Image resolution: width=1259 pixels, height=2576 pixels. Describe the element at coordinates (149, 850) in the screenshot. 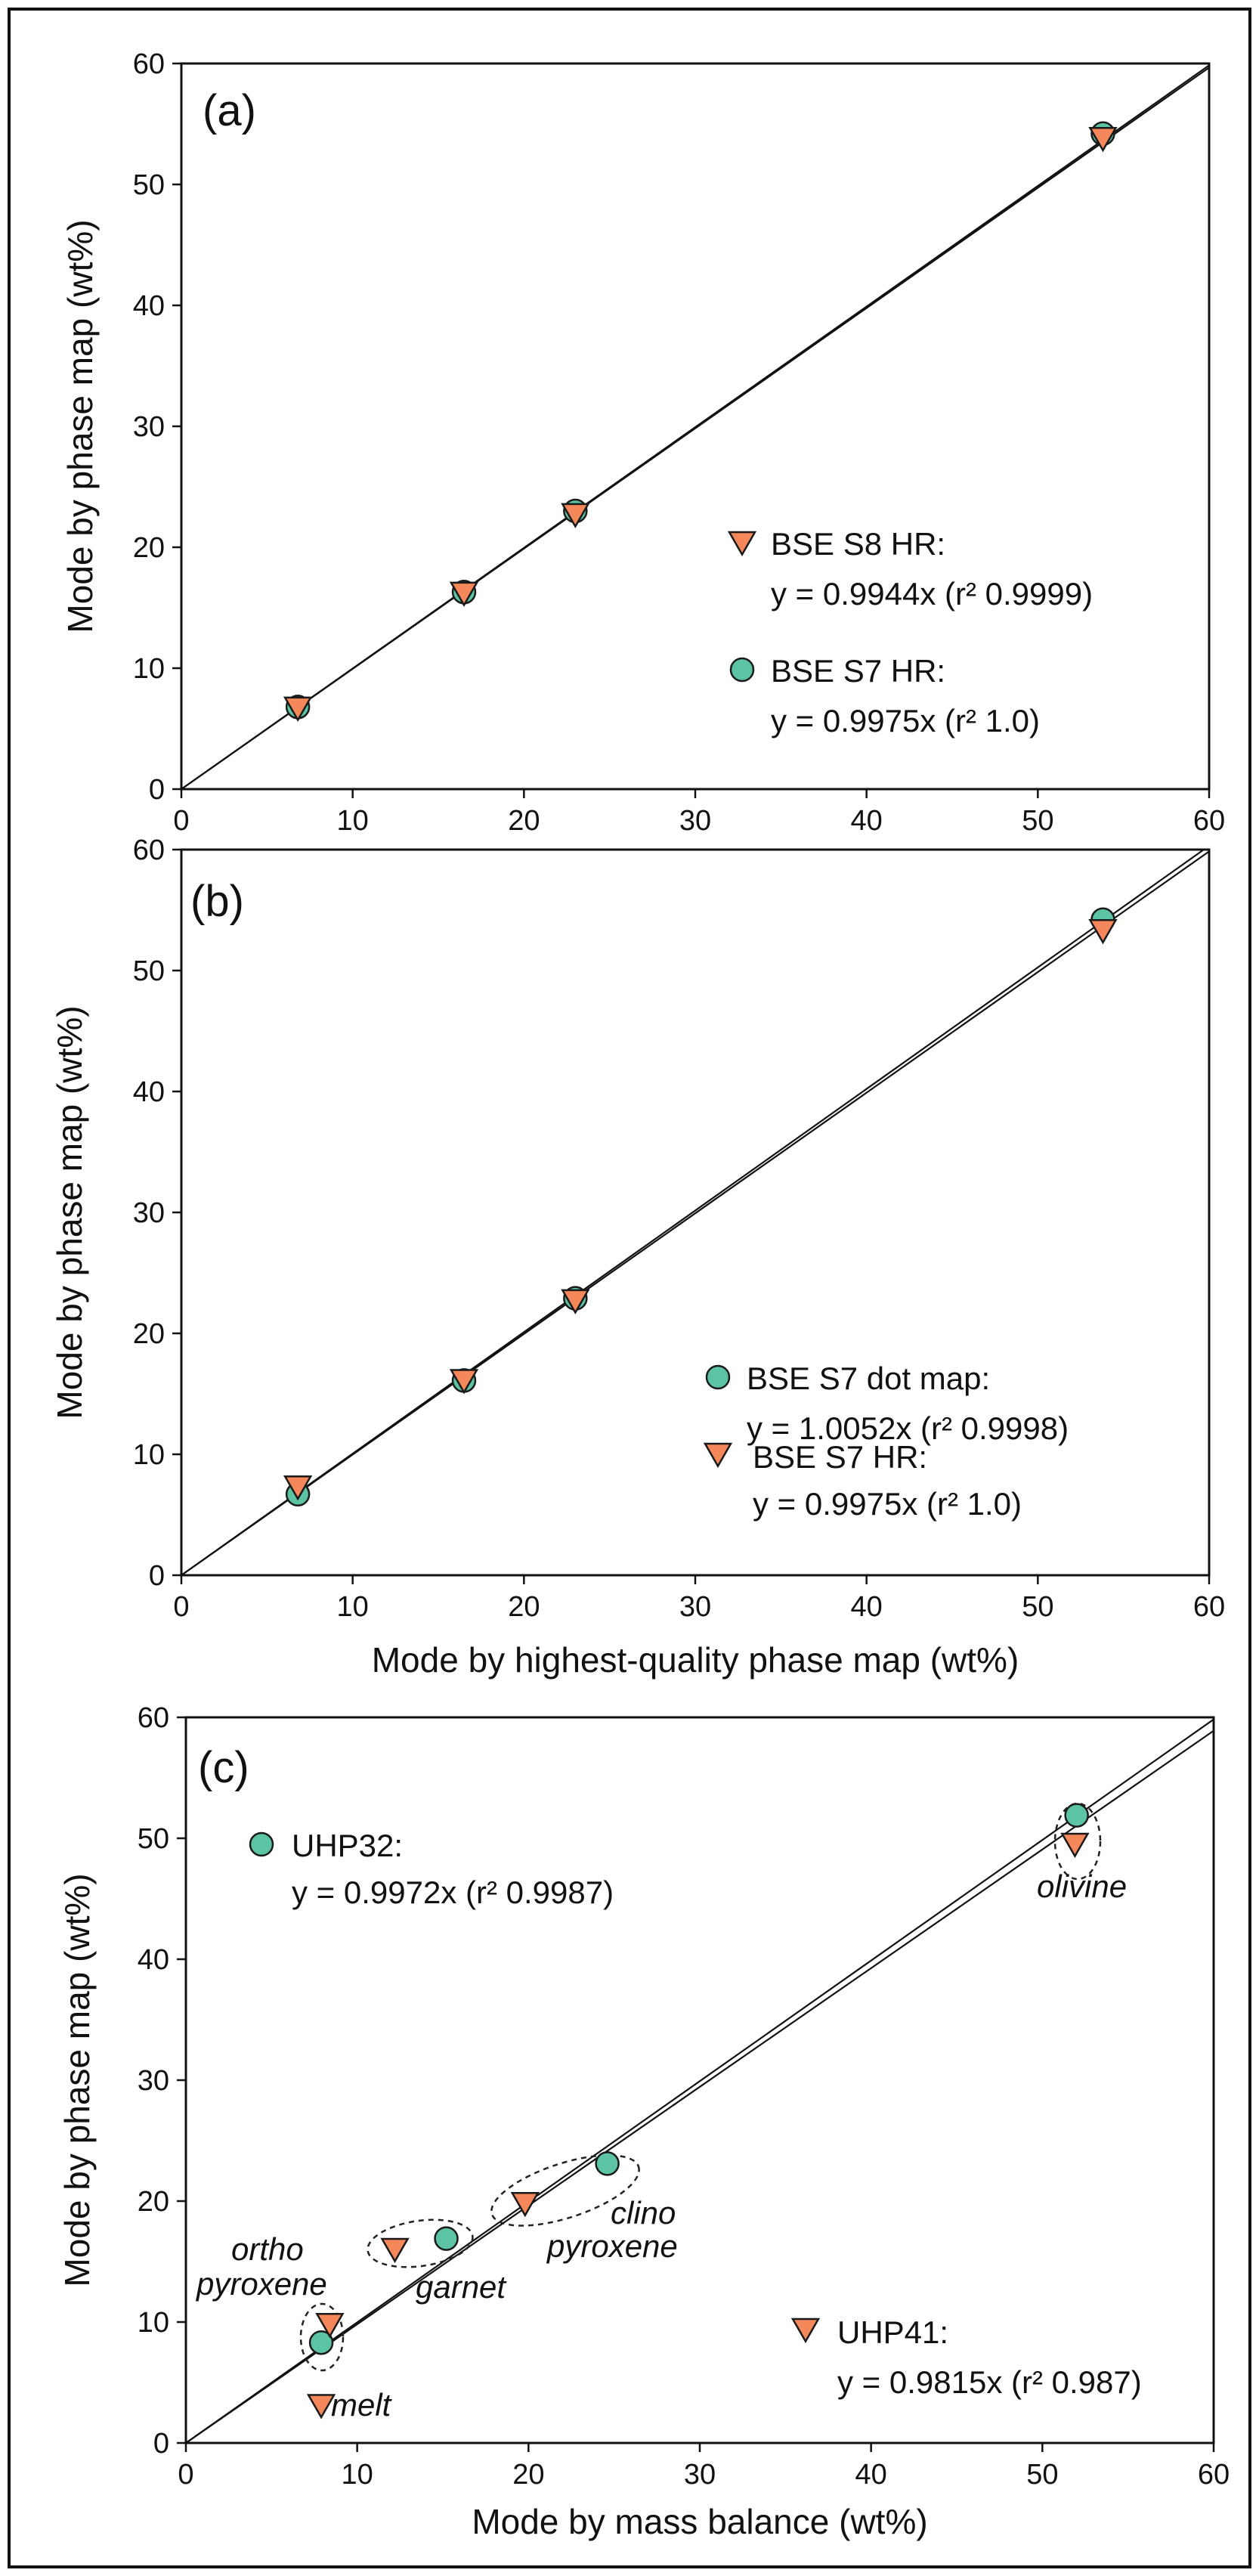

I see `panel-b-y-tick-label: 60` at that location.